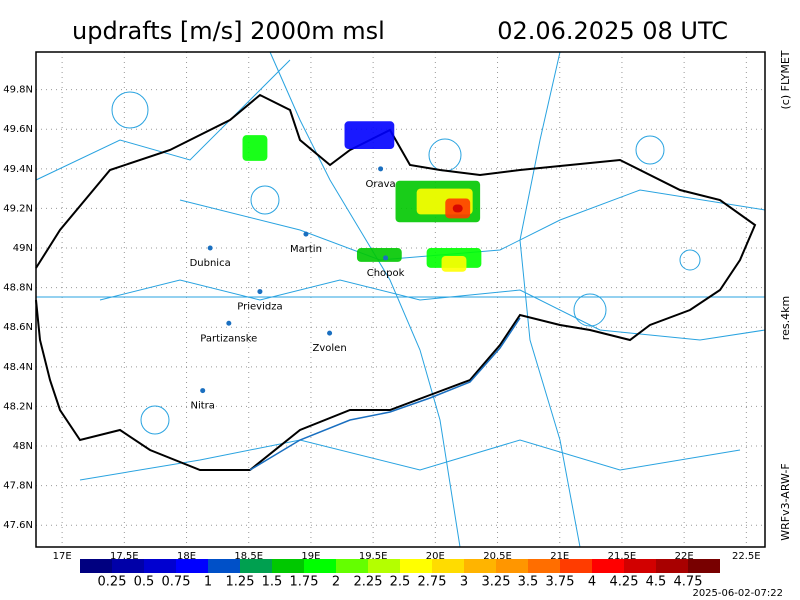 The width and height of the screenshot is (800, 600). Describe the element at coordinates (336, 582) in the screenshot. I see `colorbar-label: 2` at that location.